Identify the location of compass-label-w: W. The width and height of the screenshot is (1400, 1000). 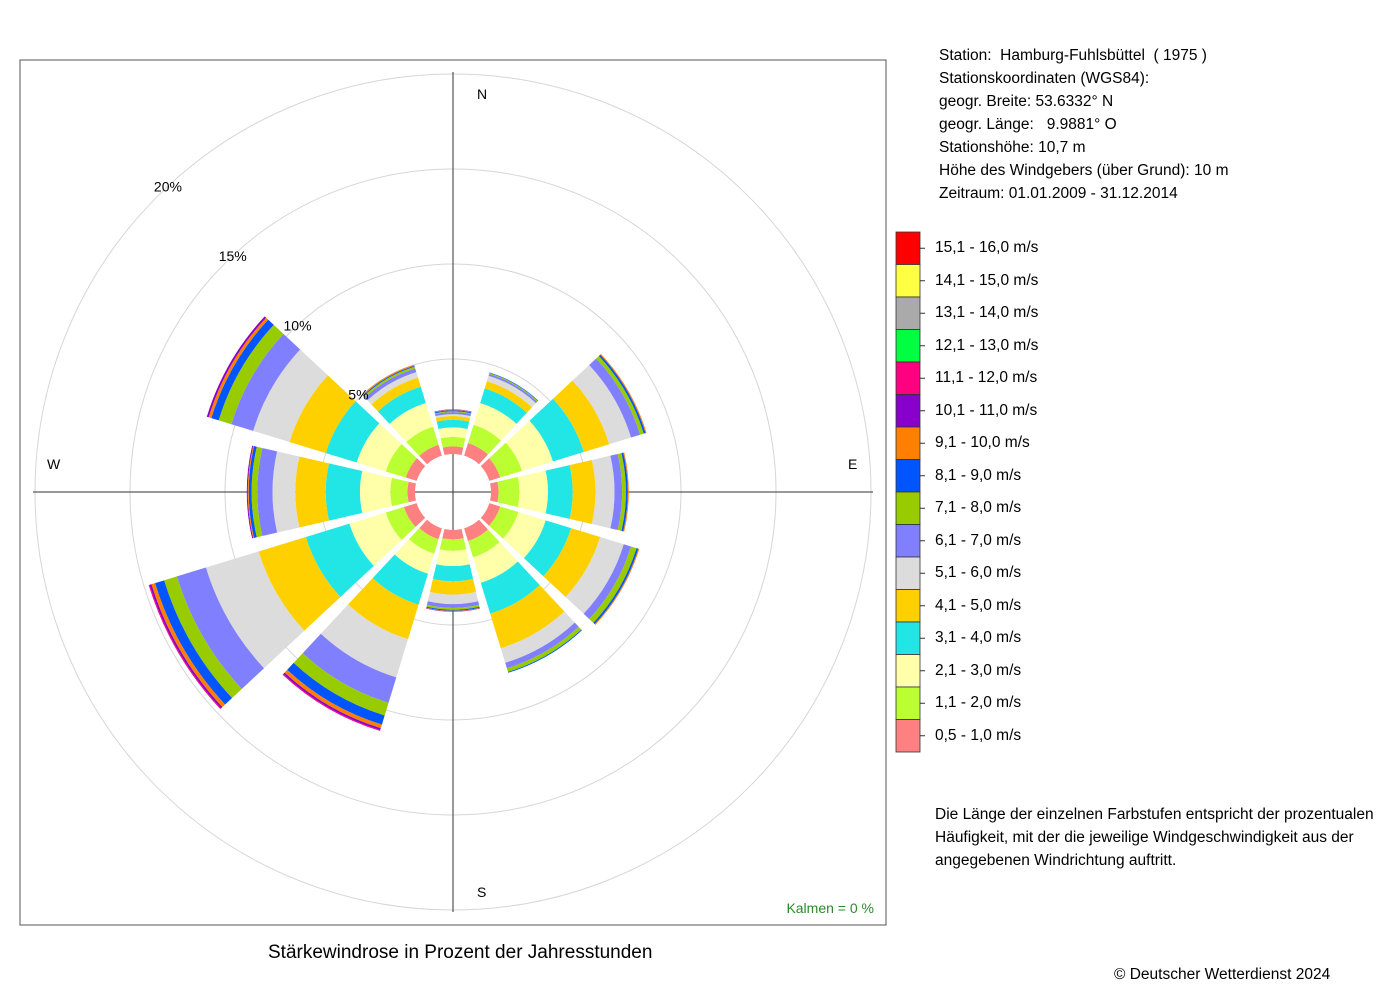
(54, 464).